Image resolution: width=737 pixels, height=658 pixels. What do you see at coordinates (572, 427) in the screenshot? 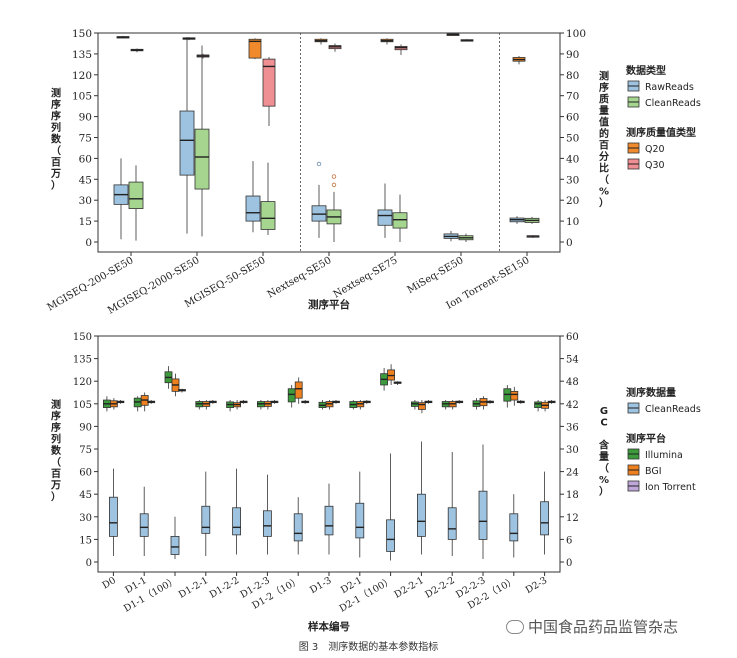
I see `right-tick-label: 36` at bounding box center [572, 427].